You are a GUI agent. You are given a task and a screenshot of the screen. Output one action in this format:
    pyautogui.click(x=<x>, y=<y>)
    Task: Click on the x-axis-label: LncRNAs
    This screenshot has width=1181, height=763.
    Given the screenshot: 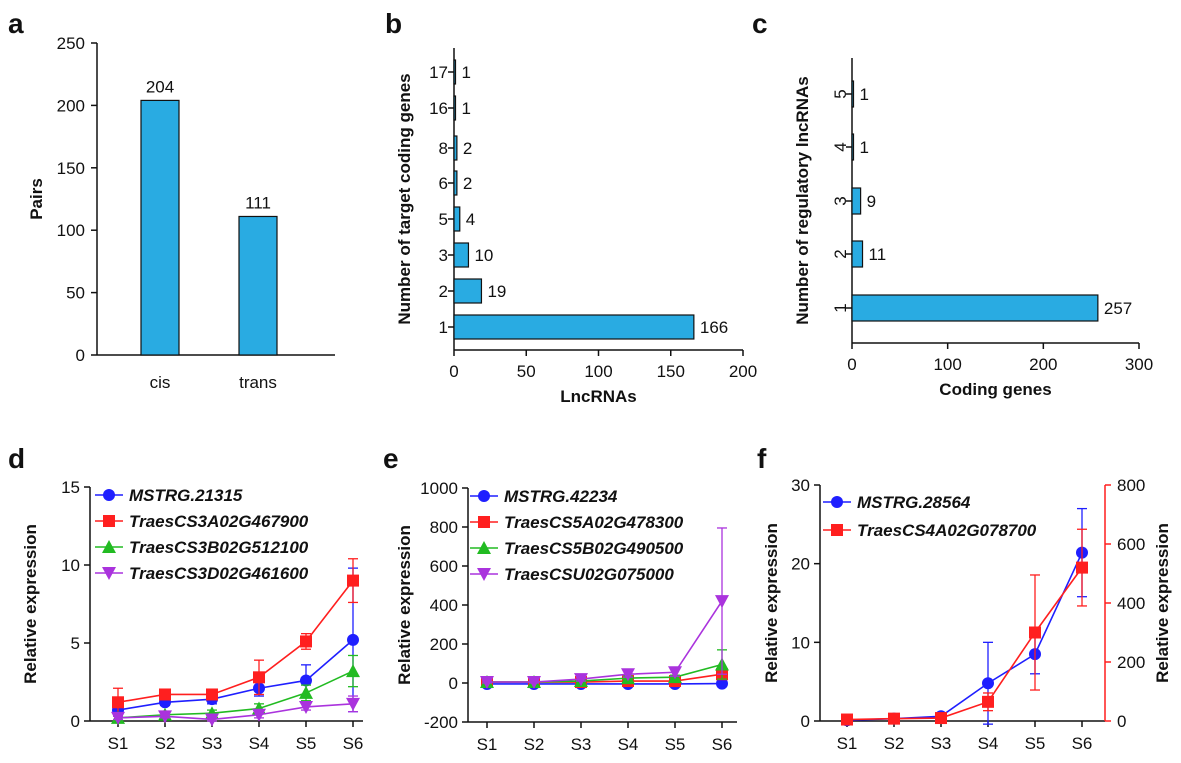 What is the action you would take?
    pyautogui.click(x=598, y=396)
    